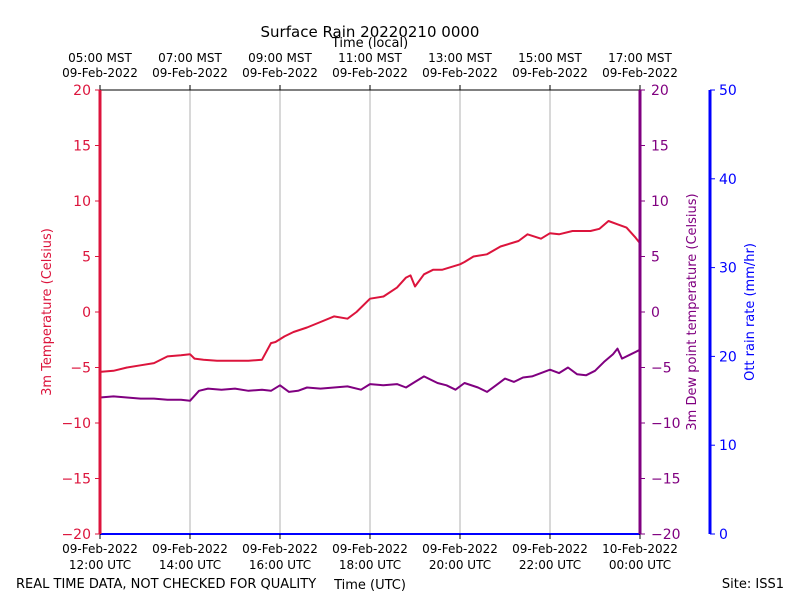  I want to click on top-tick-time: 07:00 MST, so click(190, 58).